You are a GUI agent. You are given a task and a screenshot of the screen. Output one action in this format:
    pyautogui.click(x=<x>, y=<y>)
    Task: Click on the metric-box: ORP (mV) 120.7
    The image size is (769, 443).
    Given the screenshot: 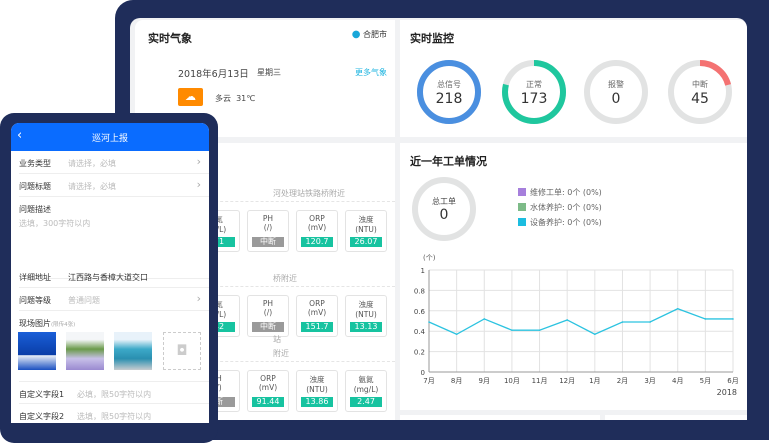 What is the action you would take?
    pyautogui.click(x=317, y=231)
    